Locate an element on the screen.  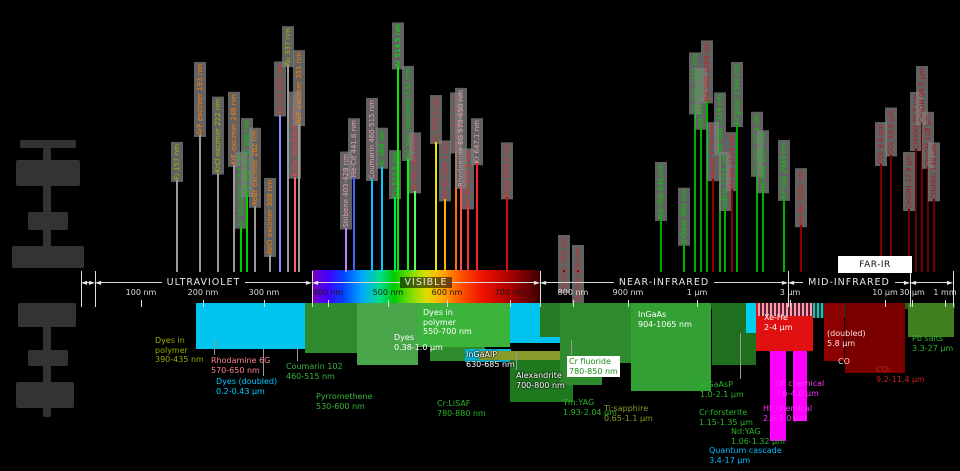
range-box-dyes-in-polymer is located at coordinates (464, 325).